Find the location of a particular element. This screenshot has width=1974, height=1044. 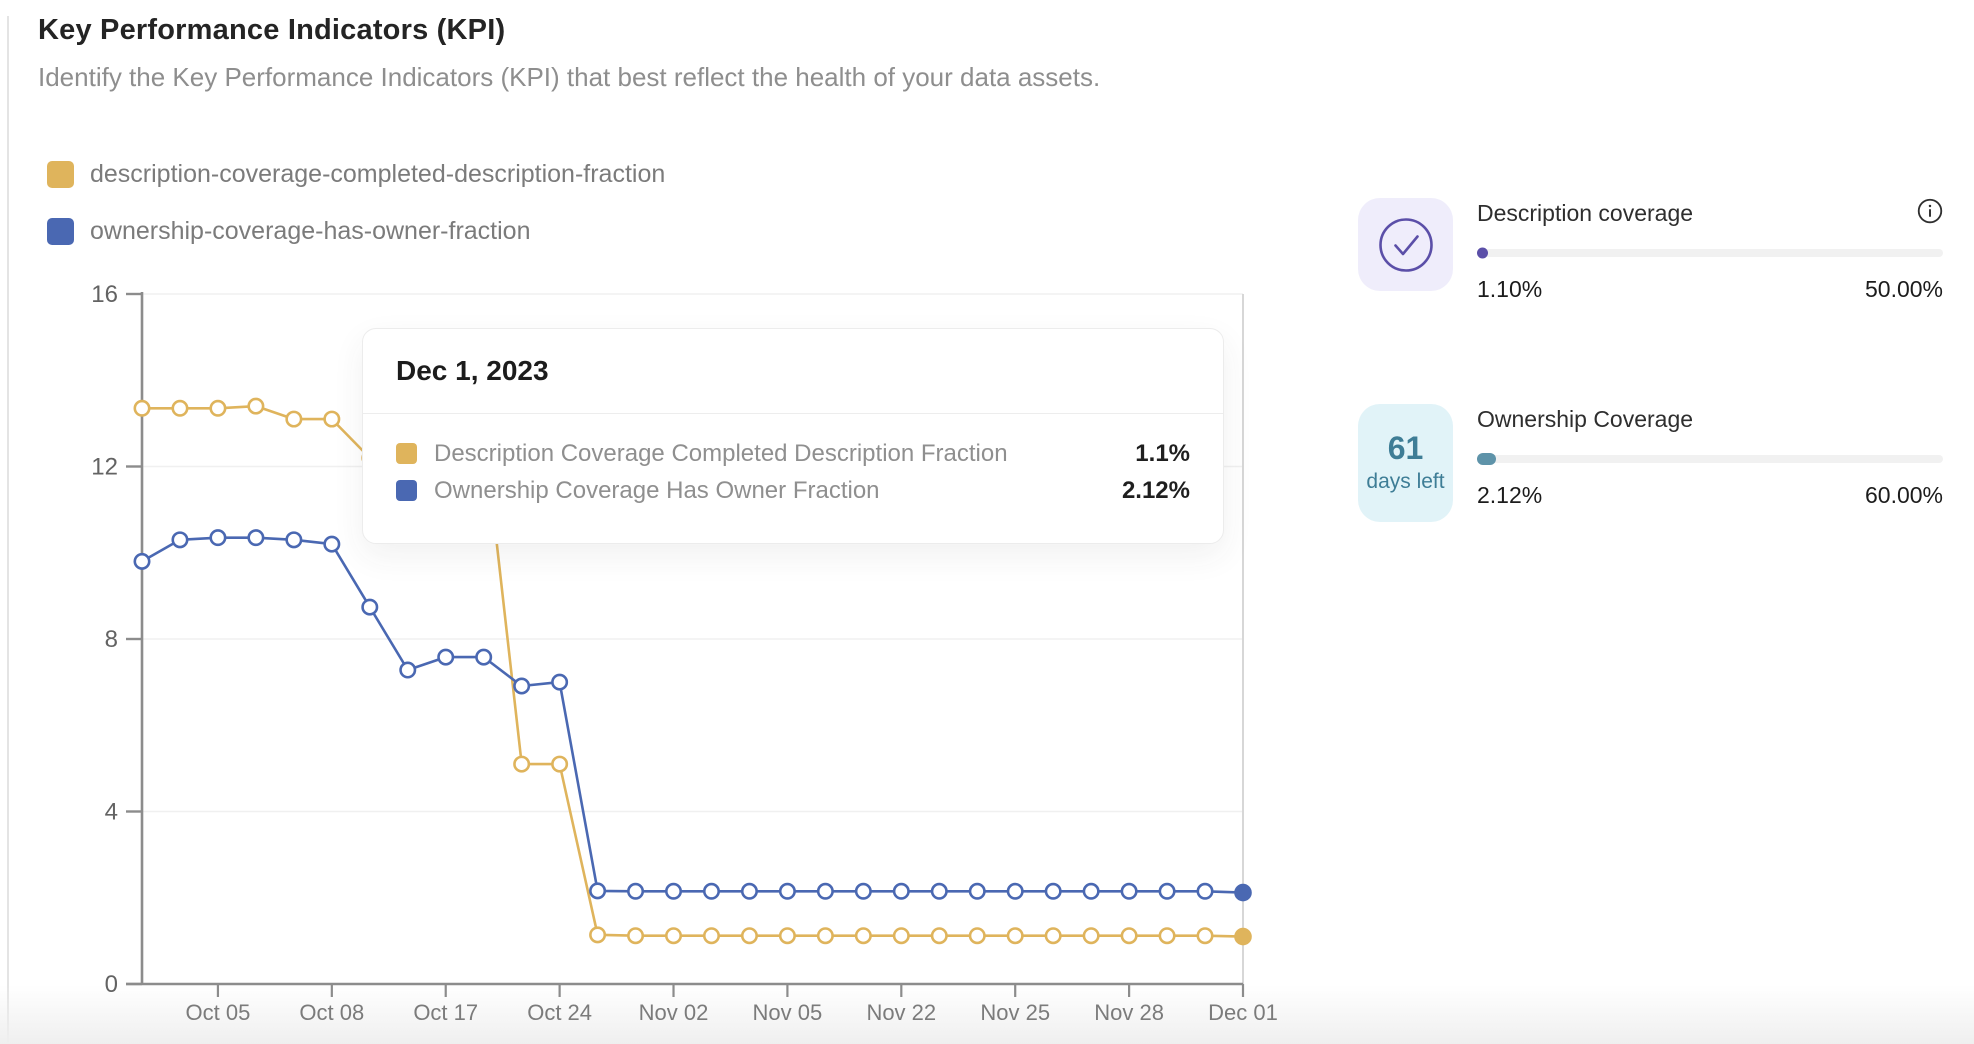

panel-left-border is located at coordinates (8, 530).